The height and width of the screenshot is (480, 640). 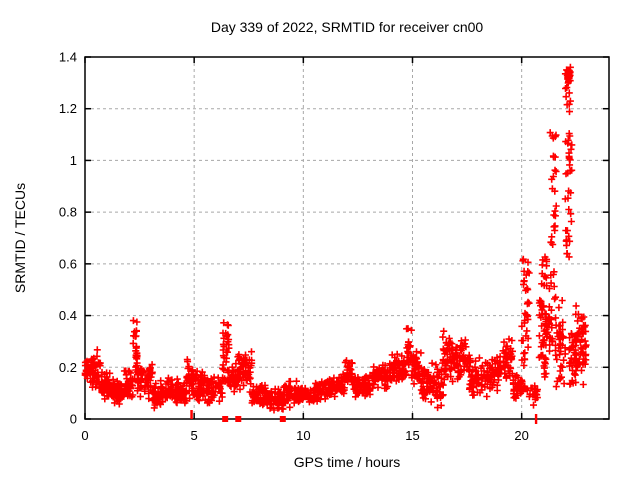 What do you see at coordinates (68, 108) in the screenshot?
I see `y-tick-label: 1.2` at bounding box center [68, 108].